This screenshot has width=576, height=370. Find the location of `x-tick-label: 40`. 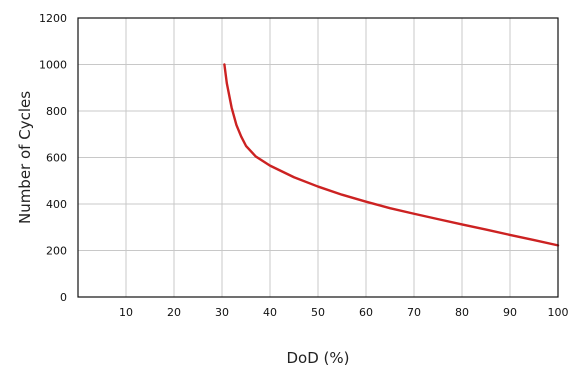

x-tick-label: 40 is located at coordinates (270, 312).